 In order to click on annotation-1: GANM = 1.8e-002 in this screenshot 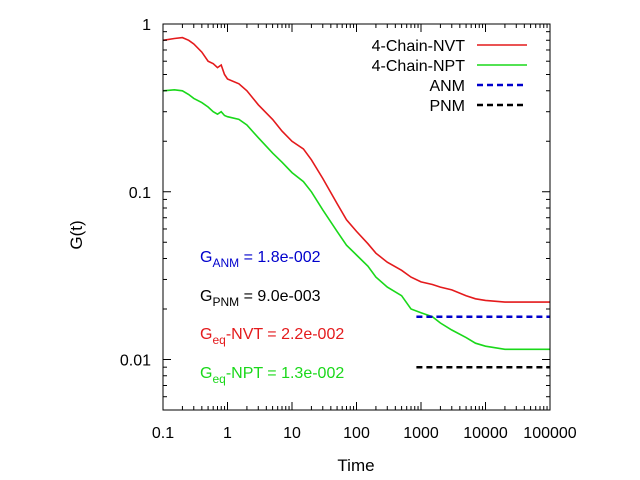, I will do `click(260, 259)`.